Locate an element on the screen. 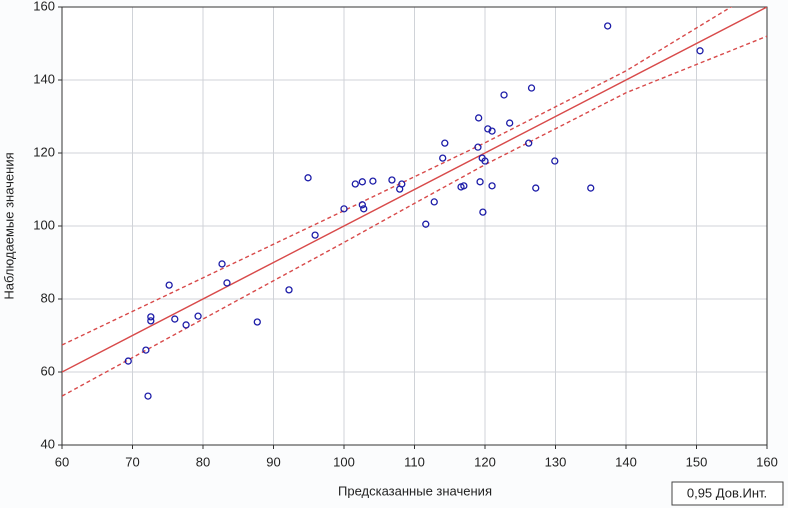  x-tick-label: 60 is located at coordinates (62, 461).